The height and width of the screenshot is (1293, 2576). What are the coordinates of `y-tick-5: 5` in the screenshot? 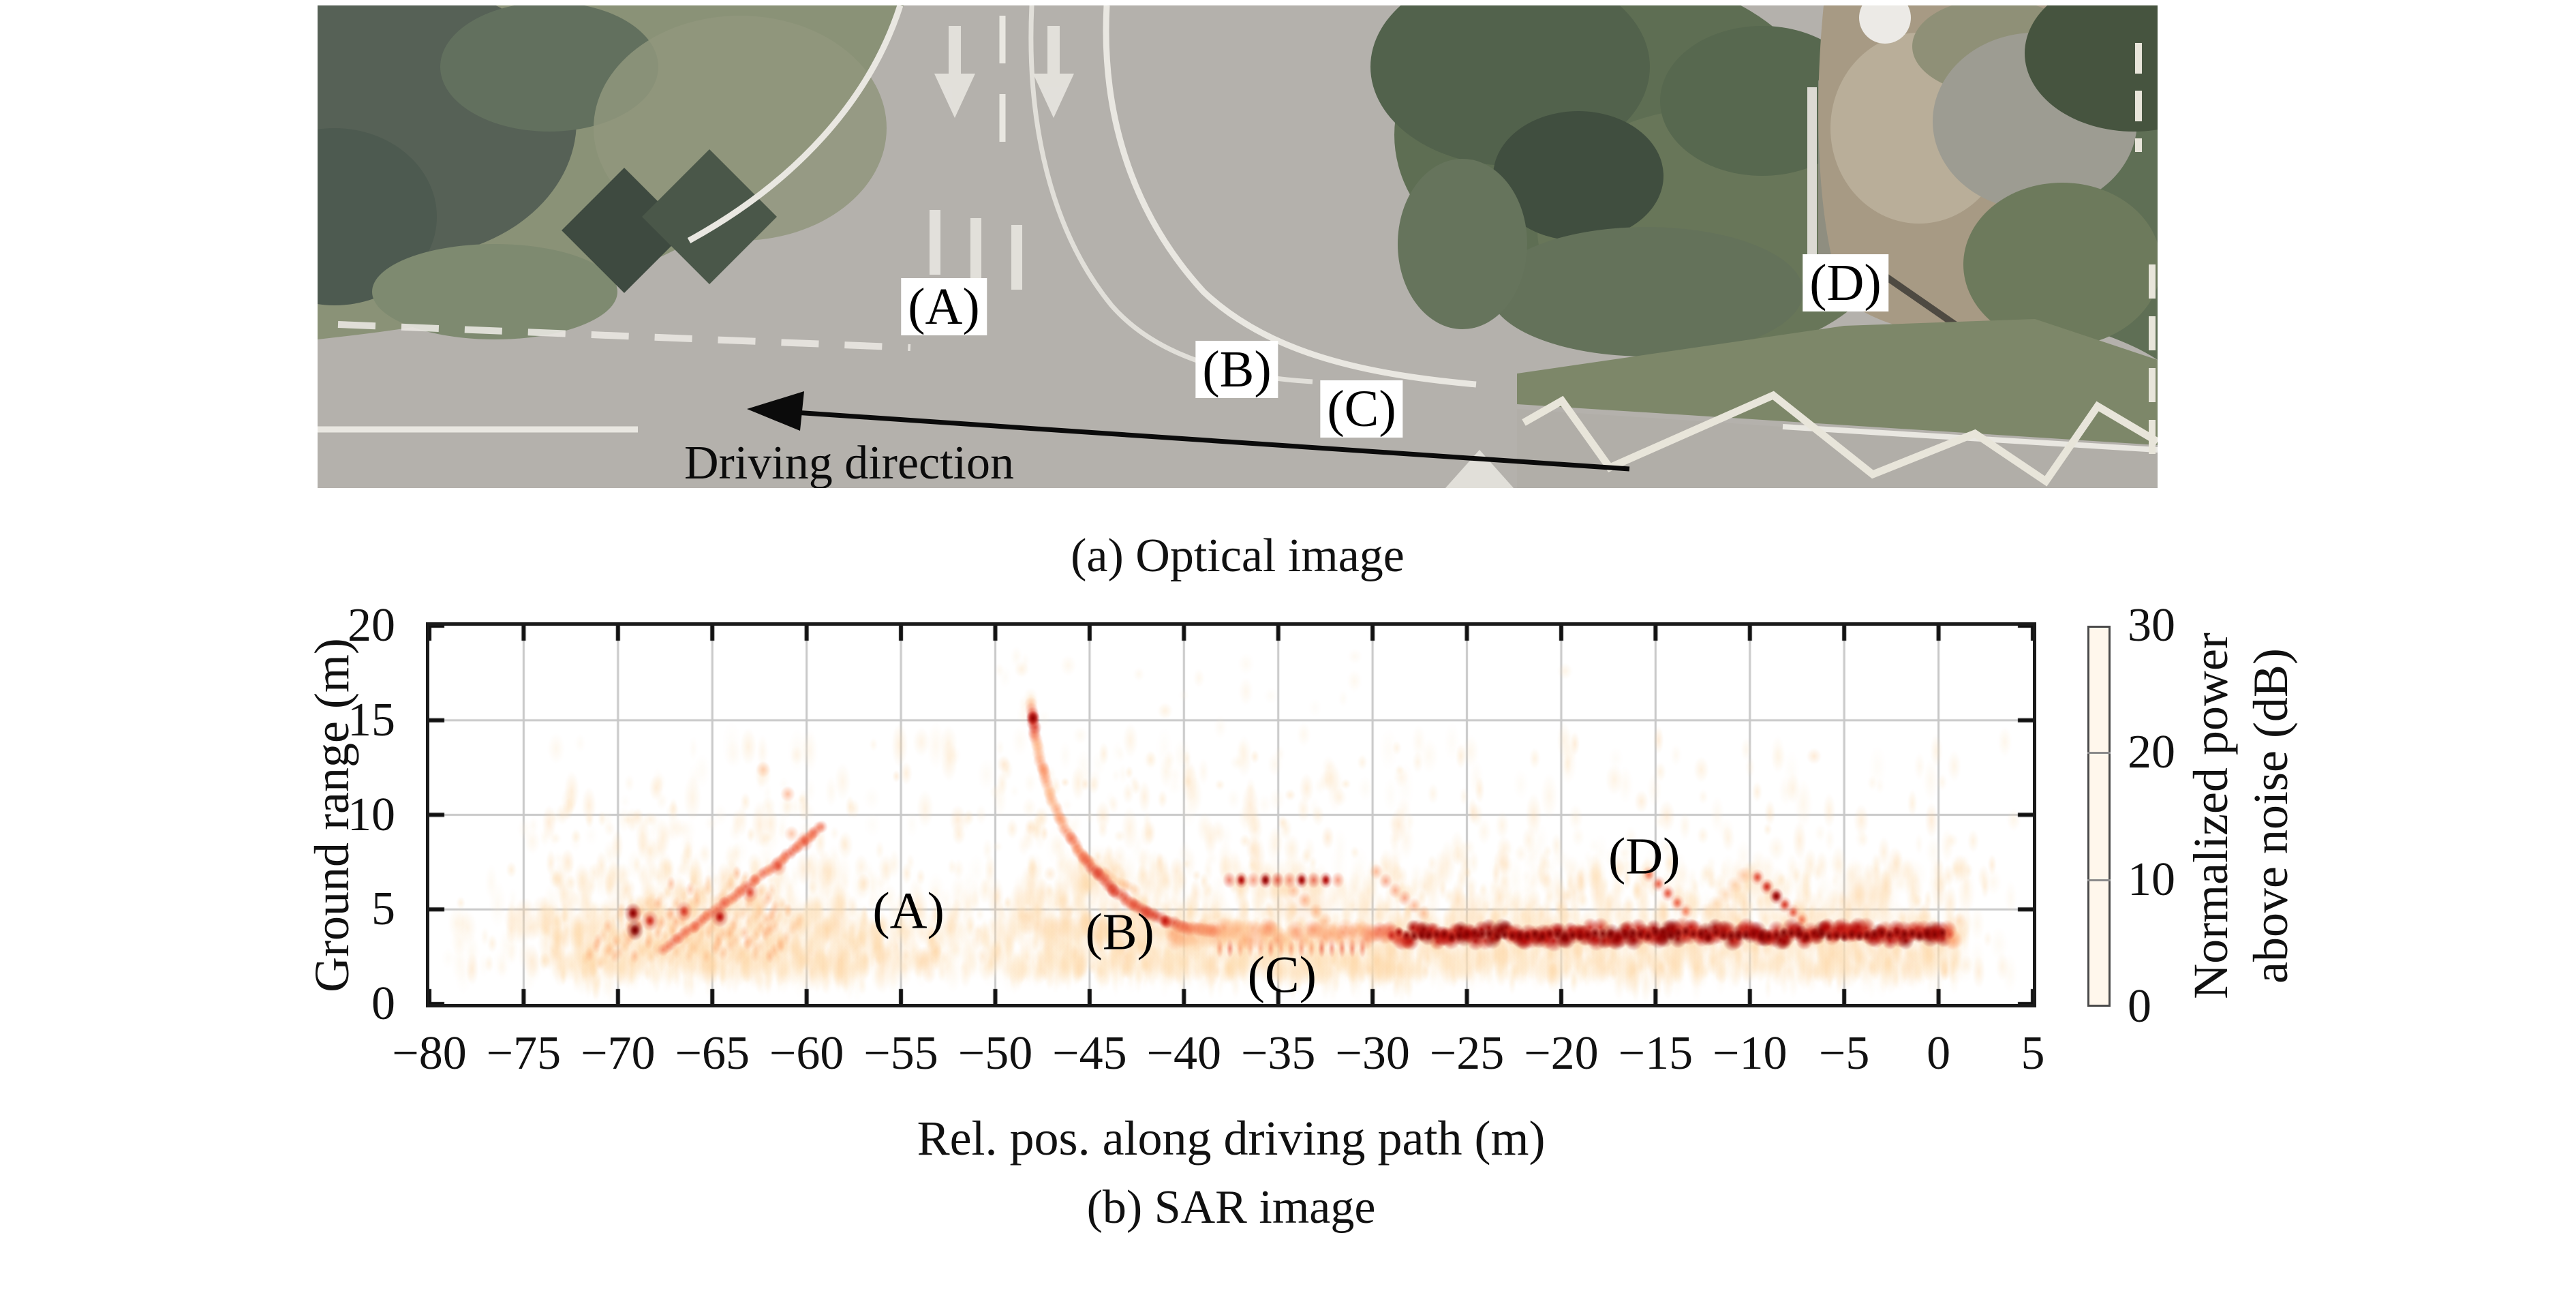 It's located at (383, 910).